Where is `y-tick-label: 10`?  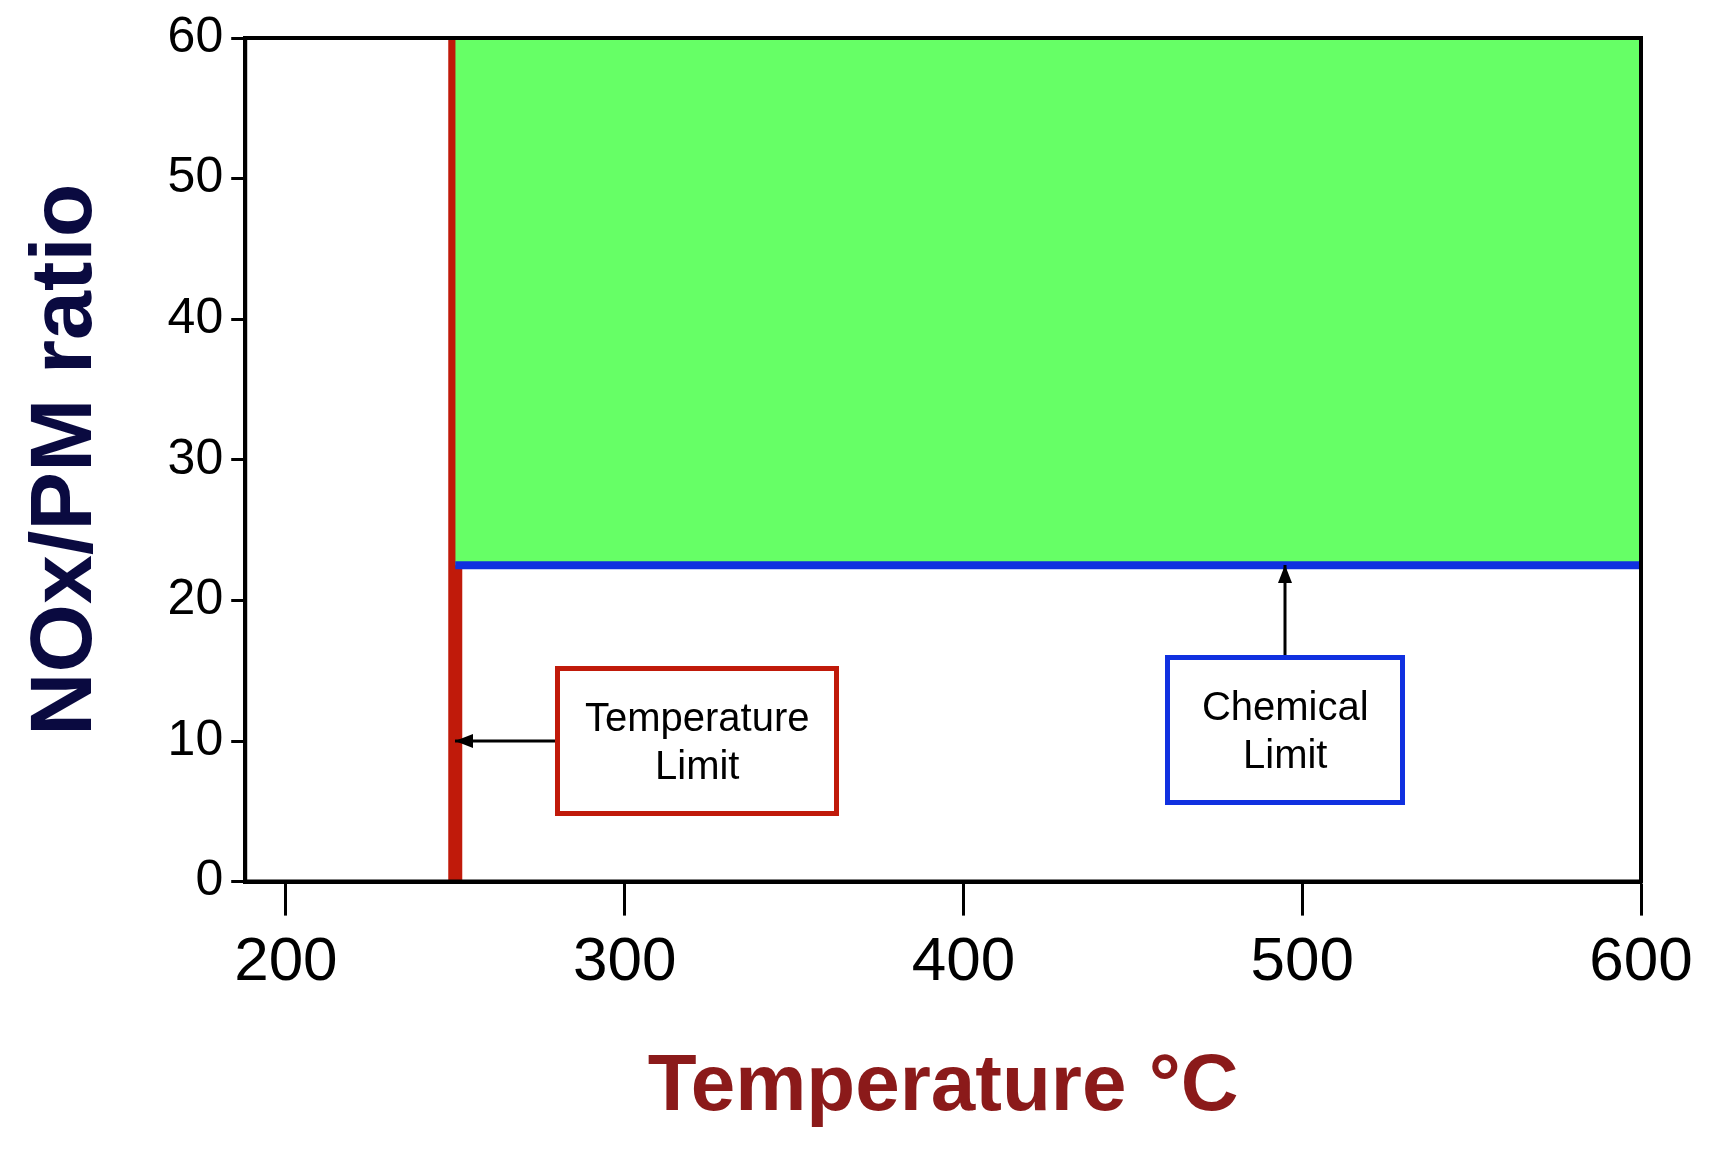 y-tick-label: 10 is located at coordinates (195, 737).